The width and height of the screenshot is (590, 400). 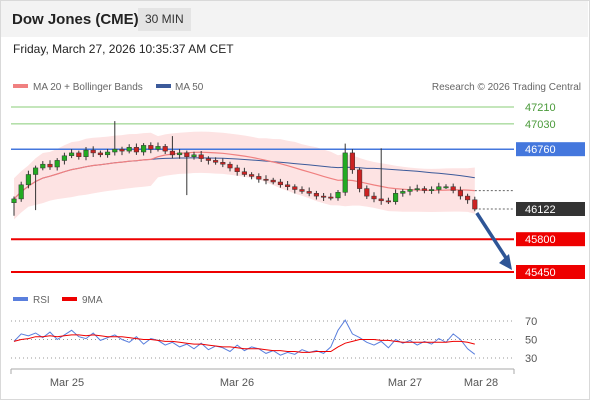 I want to click on ma20-legend-label: MA 20 + Bollinger Bands, so click(x=88, y=87).